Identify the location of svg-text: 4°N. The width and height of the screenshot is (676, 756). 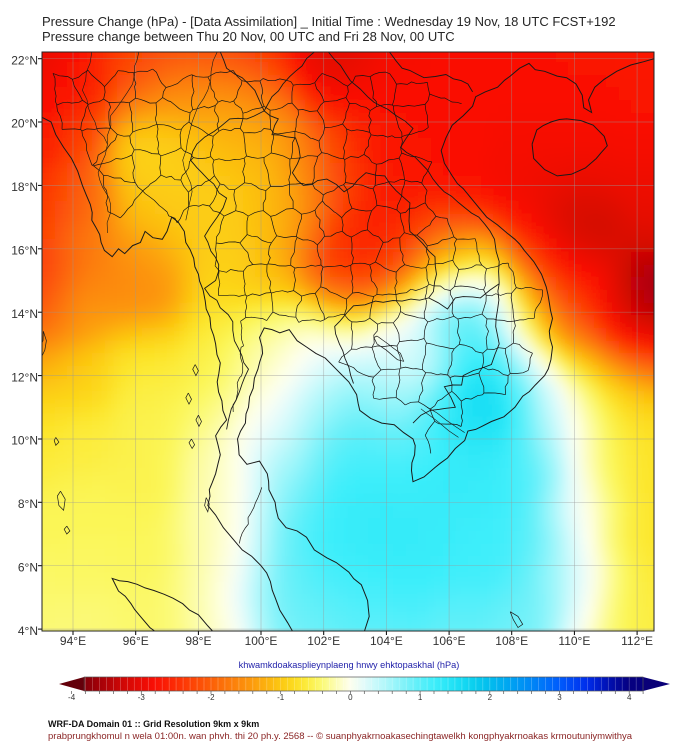
(28, 631).